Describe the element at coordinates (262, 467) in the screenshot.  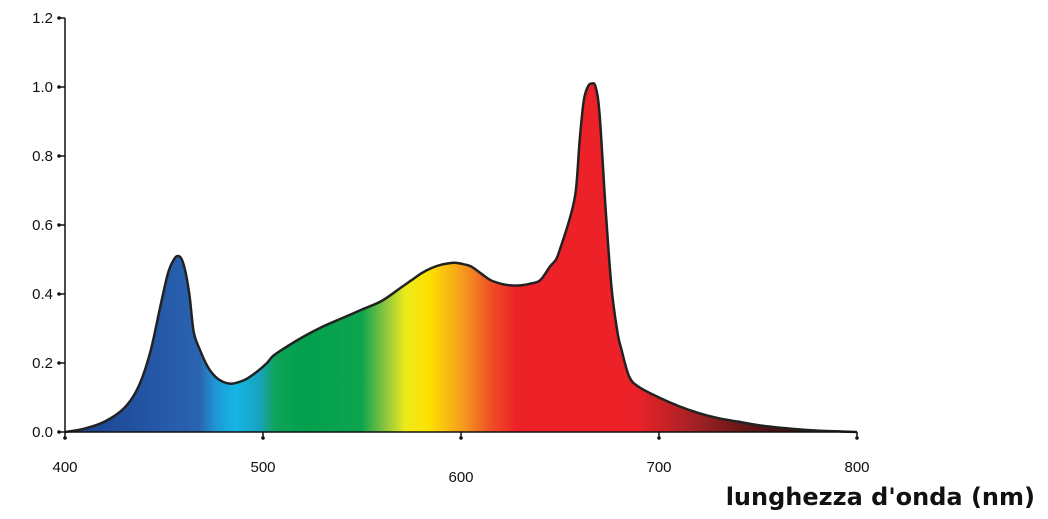
I see `x-tick-label: 500` at that location.